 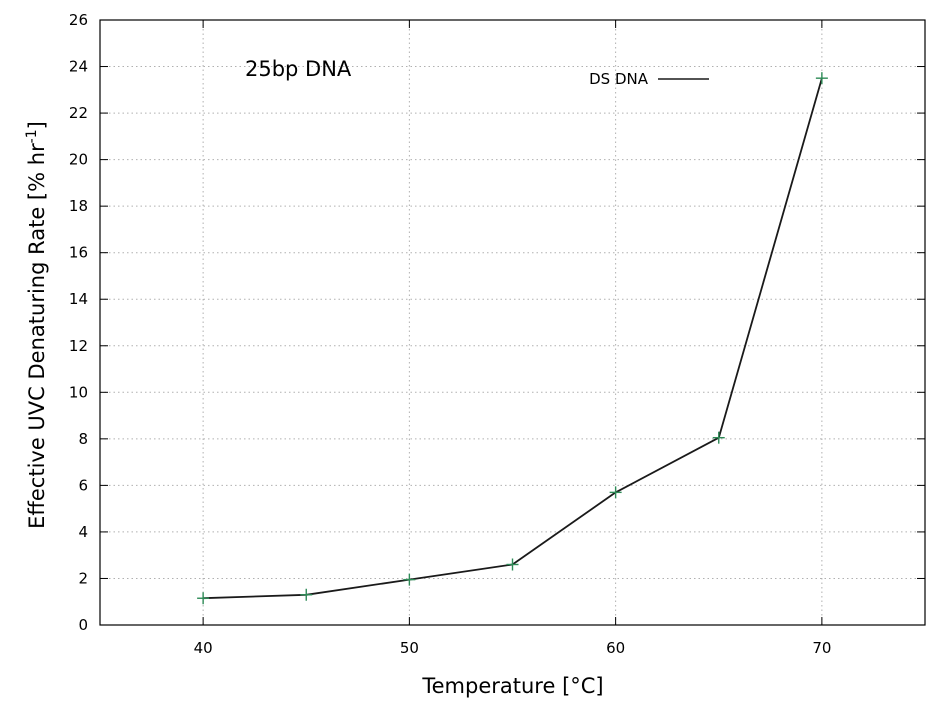 I want to click on y-tick-label: 4, so click(x=83, y=532).